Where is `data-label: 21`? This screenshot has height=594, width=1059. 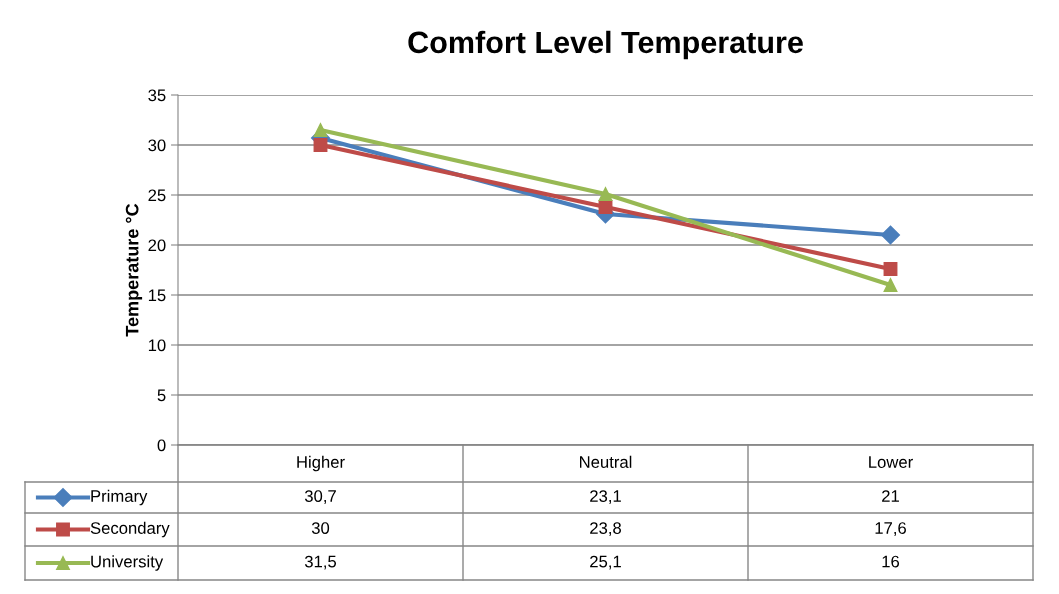 data-label: 21 is located at coordinates (890, 496).